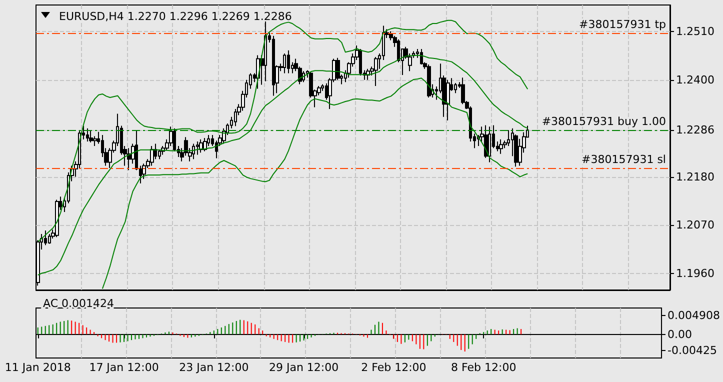 This screenshot has width=723, height=382. What do you see at coordinates (624, 159) in the screenshot?
I see `ref-line-label: #380157931 sl` at bounding box center [624, 159].